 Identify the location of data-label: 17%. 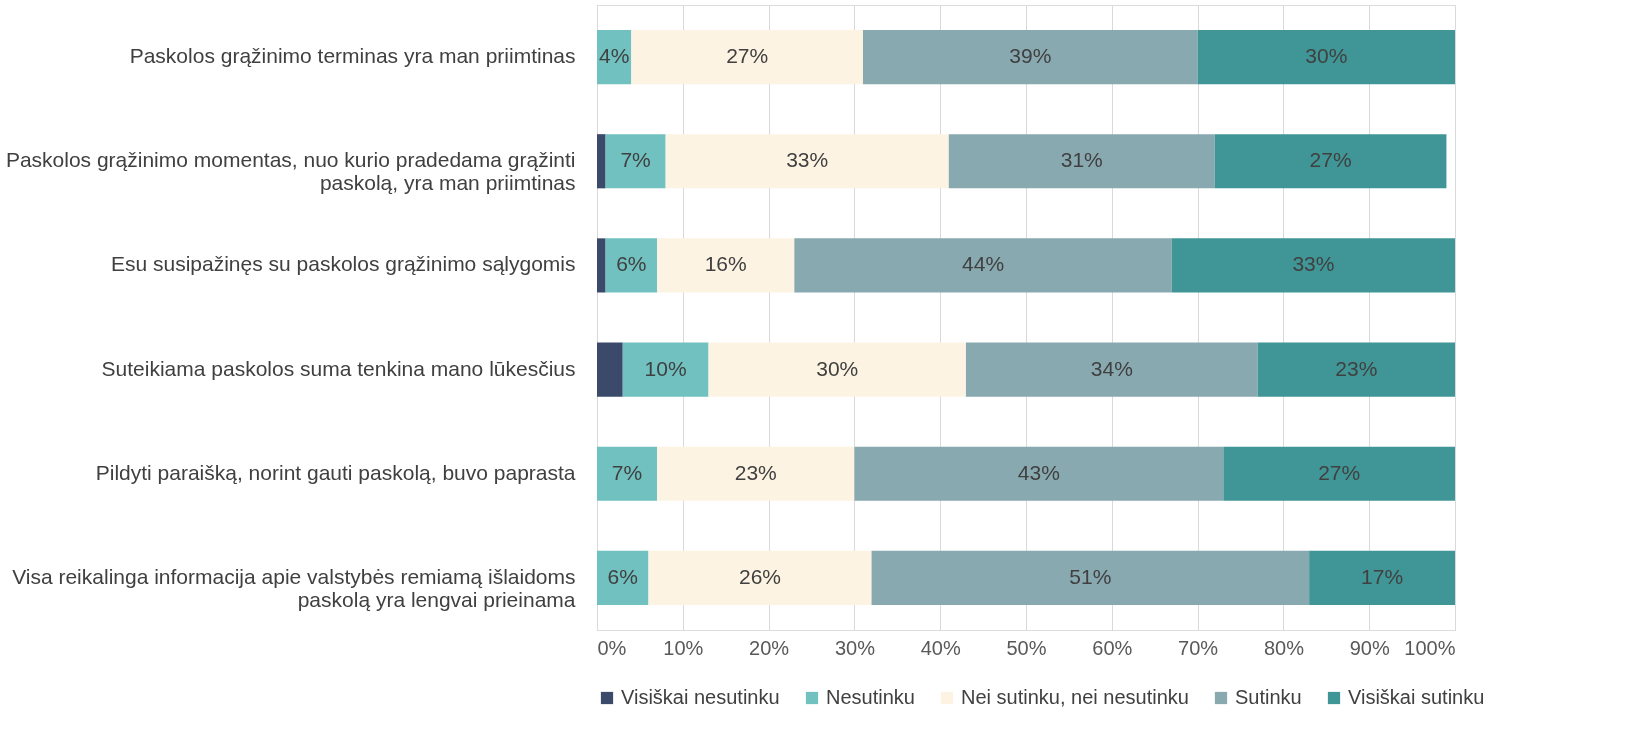
(1382, 576).